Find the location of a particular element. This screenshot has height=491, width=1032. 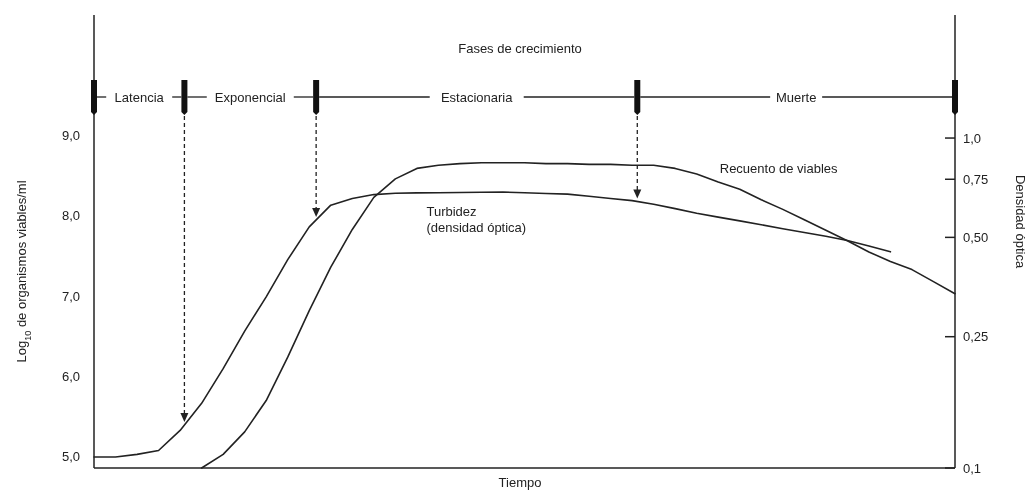

y2-tick-label: 0,1 is located at coordinates (972, 468).